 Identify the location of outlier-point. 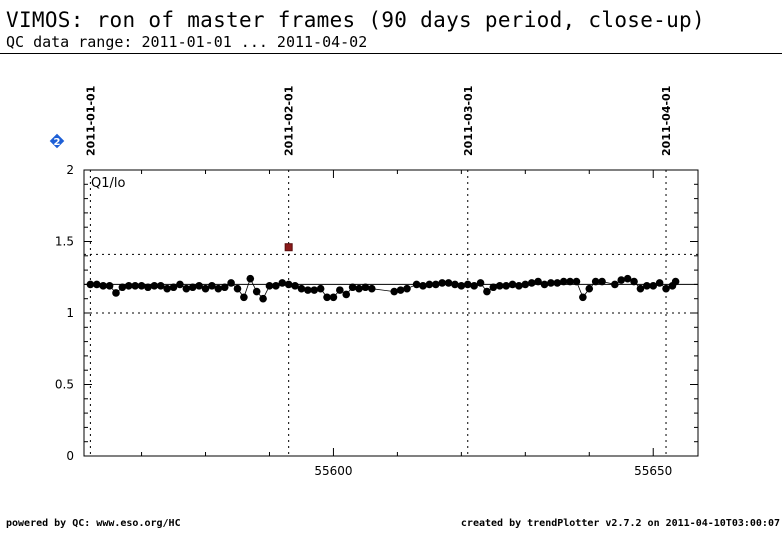
(288, 247).